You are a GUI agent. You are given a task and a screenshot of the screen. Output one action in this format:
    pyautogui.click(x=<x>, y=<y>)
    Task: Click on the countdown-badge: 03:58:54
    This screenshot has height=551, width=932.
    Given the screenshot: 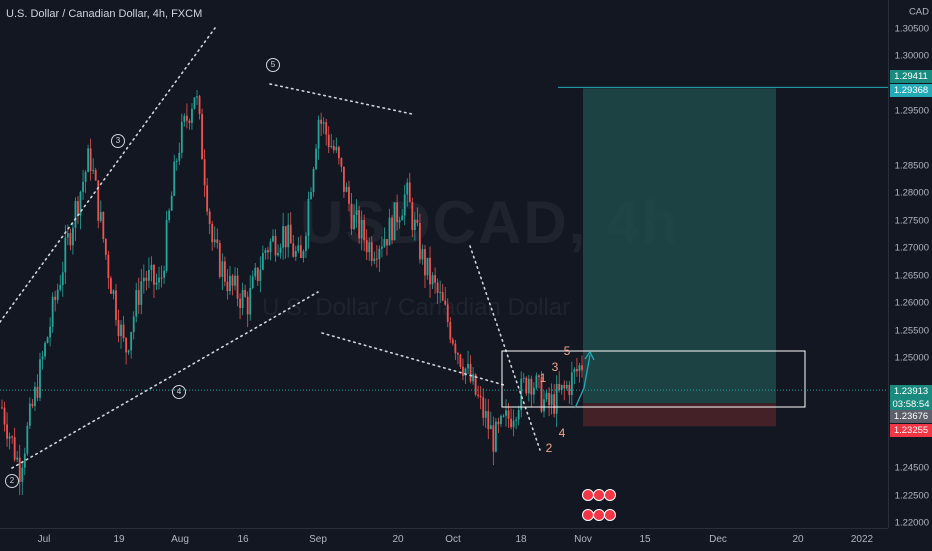 What is the action you would take?
    pyautogui.click(x=911, y=404)
    